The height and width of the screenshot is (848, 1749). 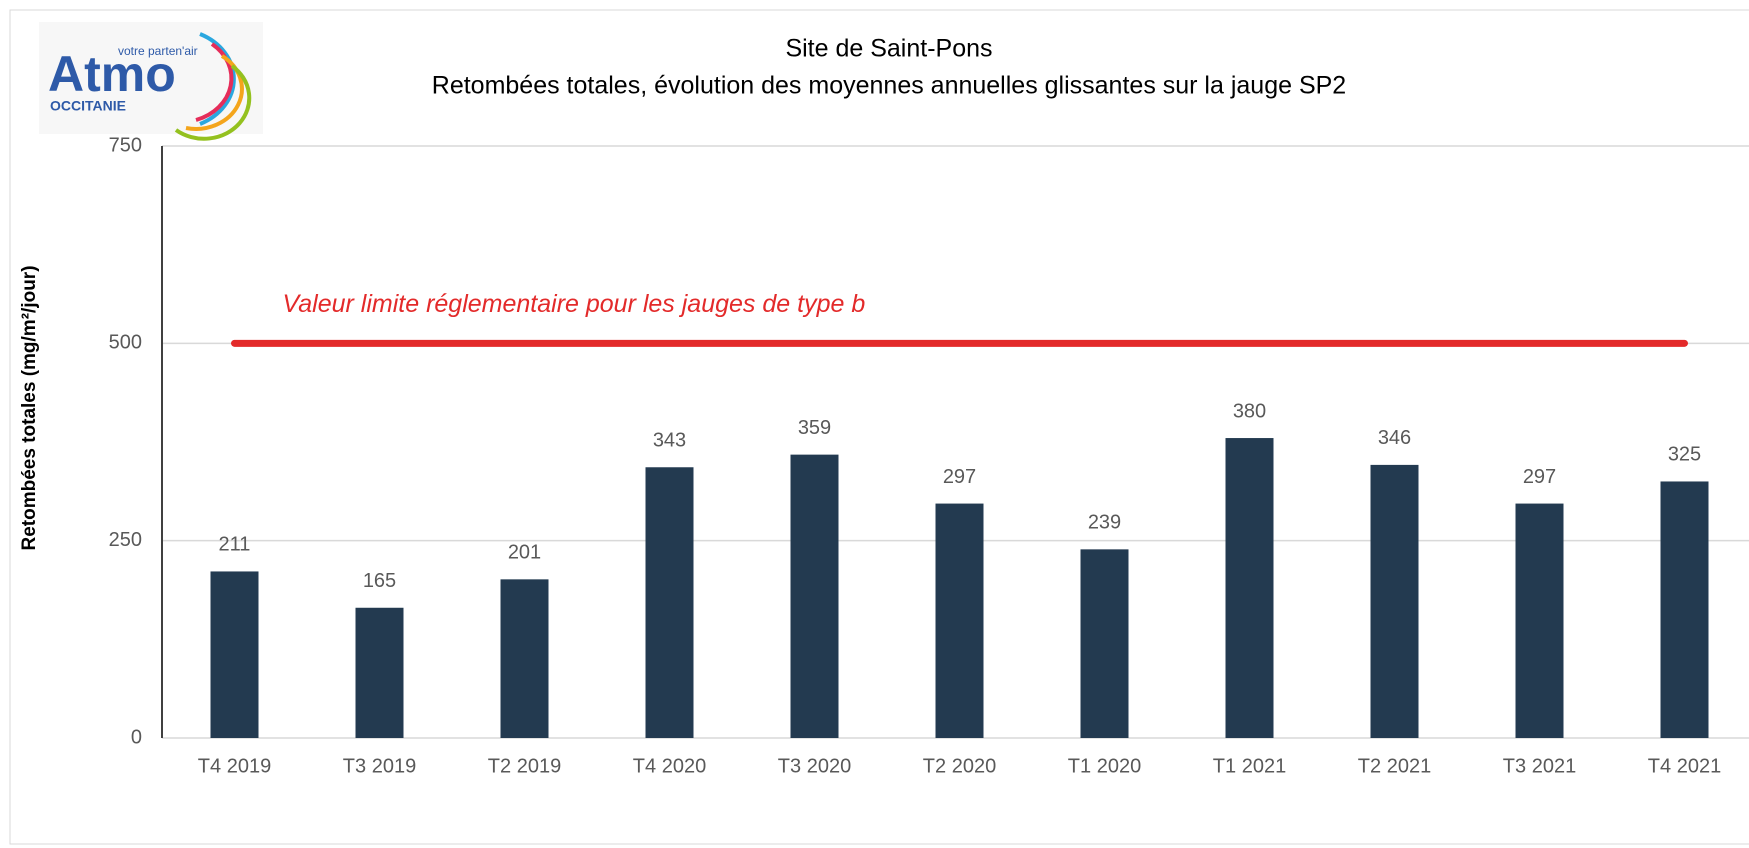 I want to click on data-label: 239, so click(x=1104, y=523).